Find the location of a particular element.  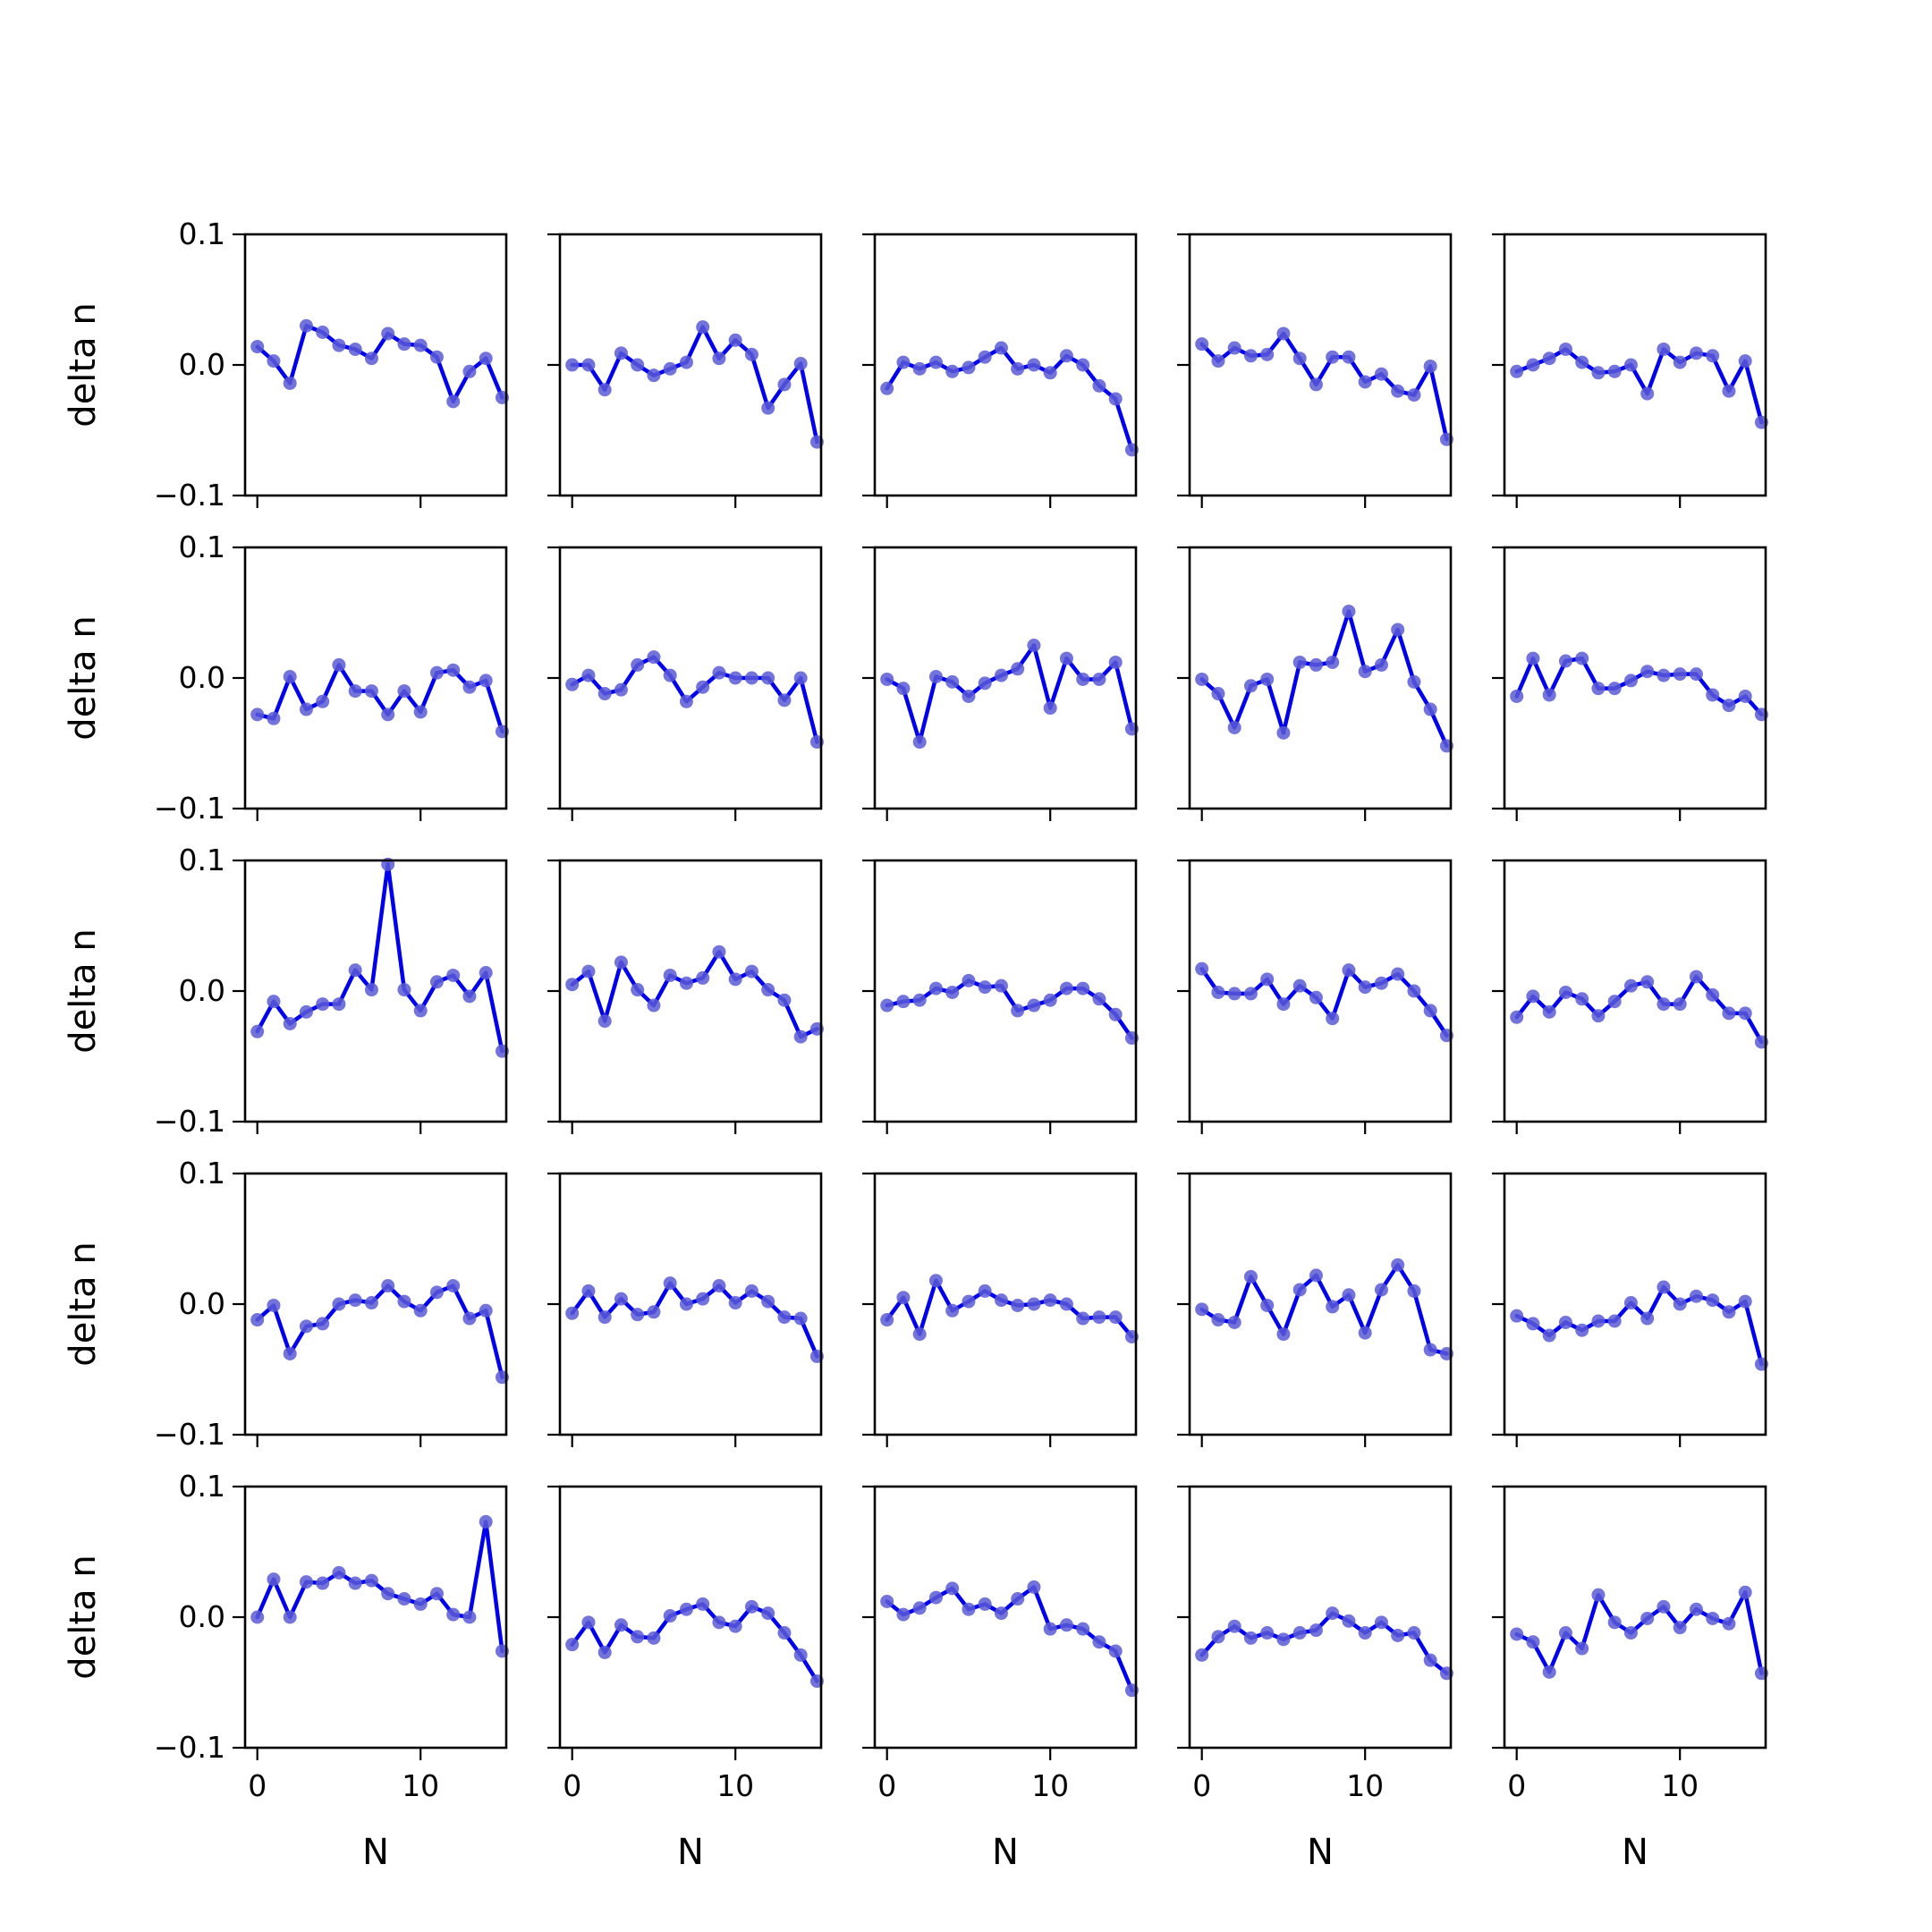

x-tick-label: 0 is located at coordinates (572, 1785).